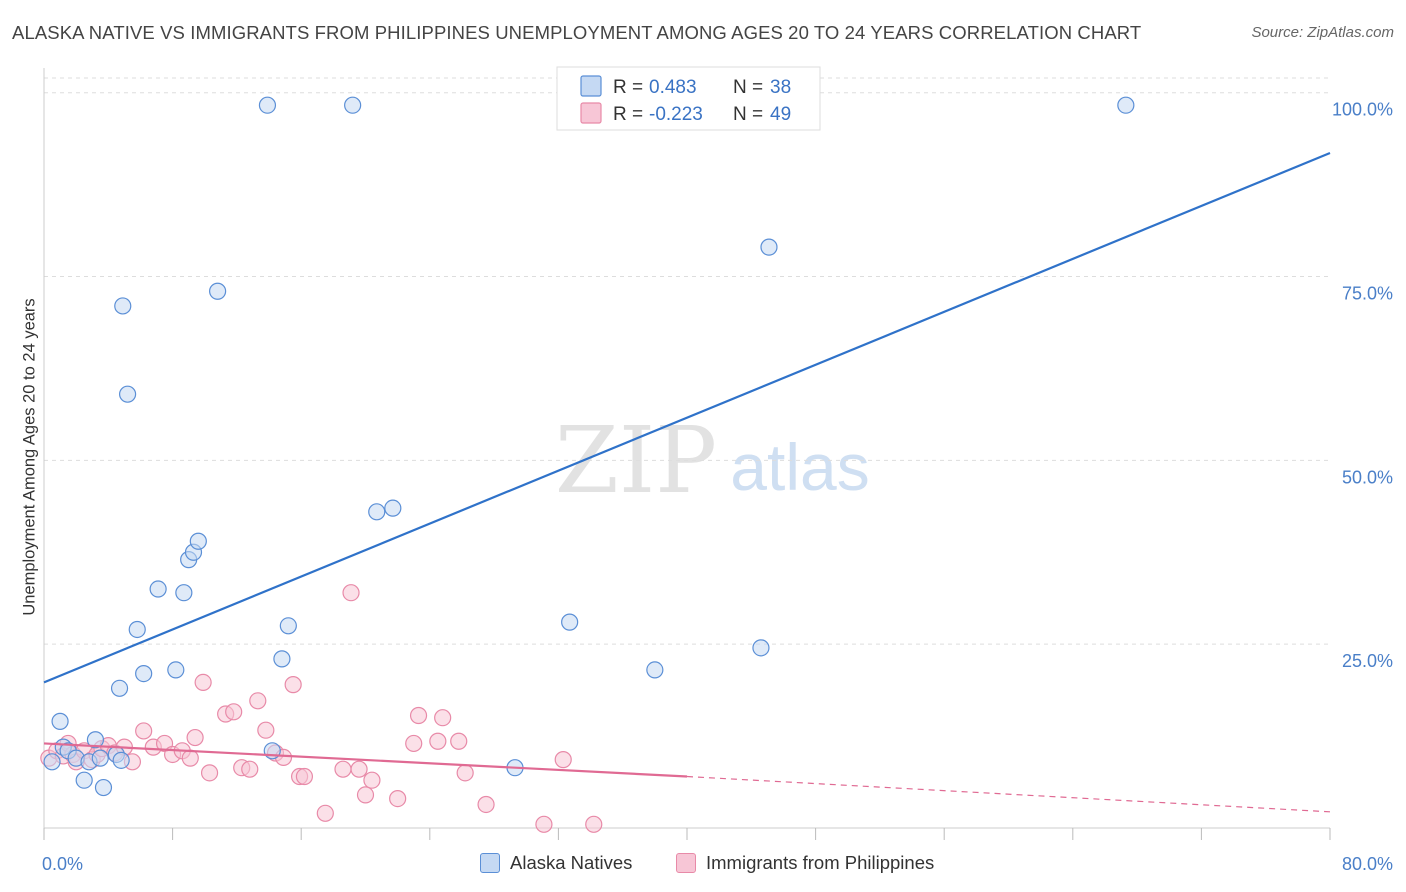  I want to click on legend-label-immigrants-philippines: Immigrants from Philippines, so click(820, 862).